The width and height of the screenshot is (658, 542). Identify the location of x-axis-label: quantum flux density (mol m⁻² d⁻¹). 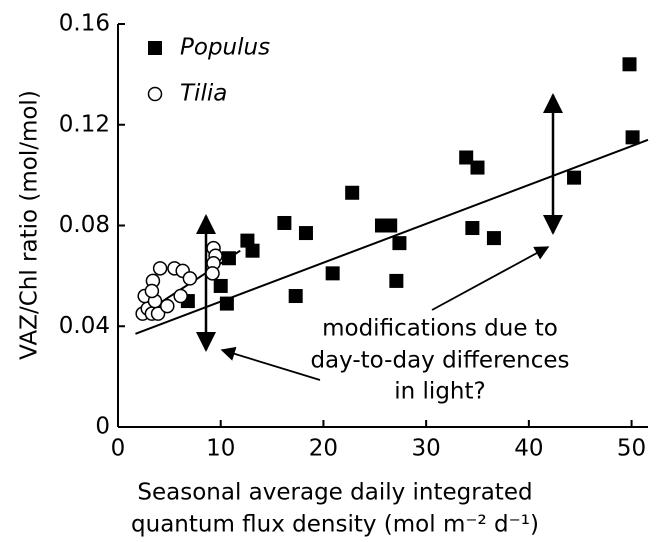
(335, 525).